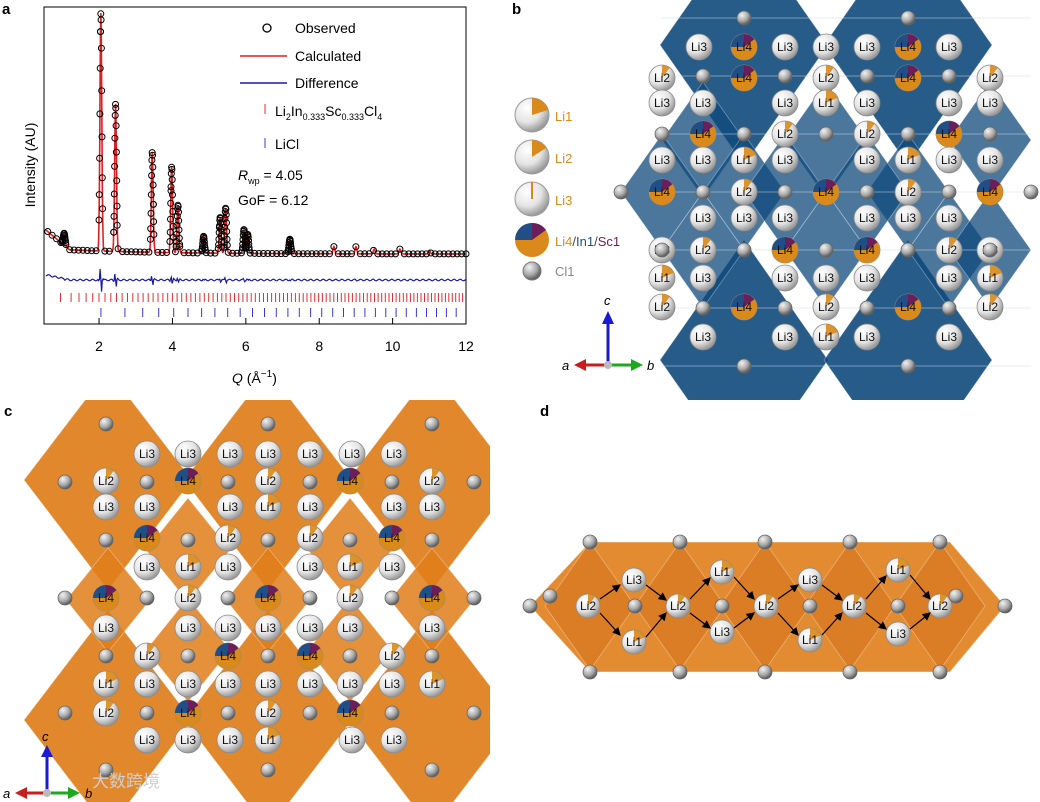 Image resolution: width=1040 pixels, height=802 pixels. What do you see at coordinates (539, 231) in the screenshot?
I see `sc1-site-fill` at bounding box center [539, 231].